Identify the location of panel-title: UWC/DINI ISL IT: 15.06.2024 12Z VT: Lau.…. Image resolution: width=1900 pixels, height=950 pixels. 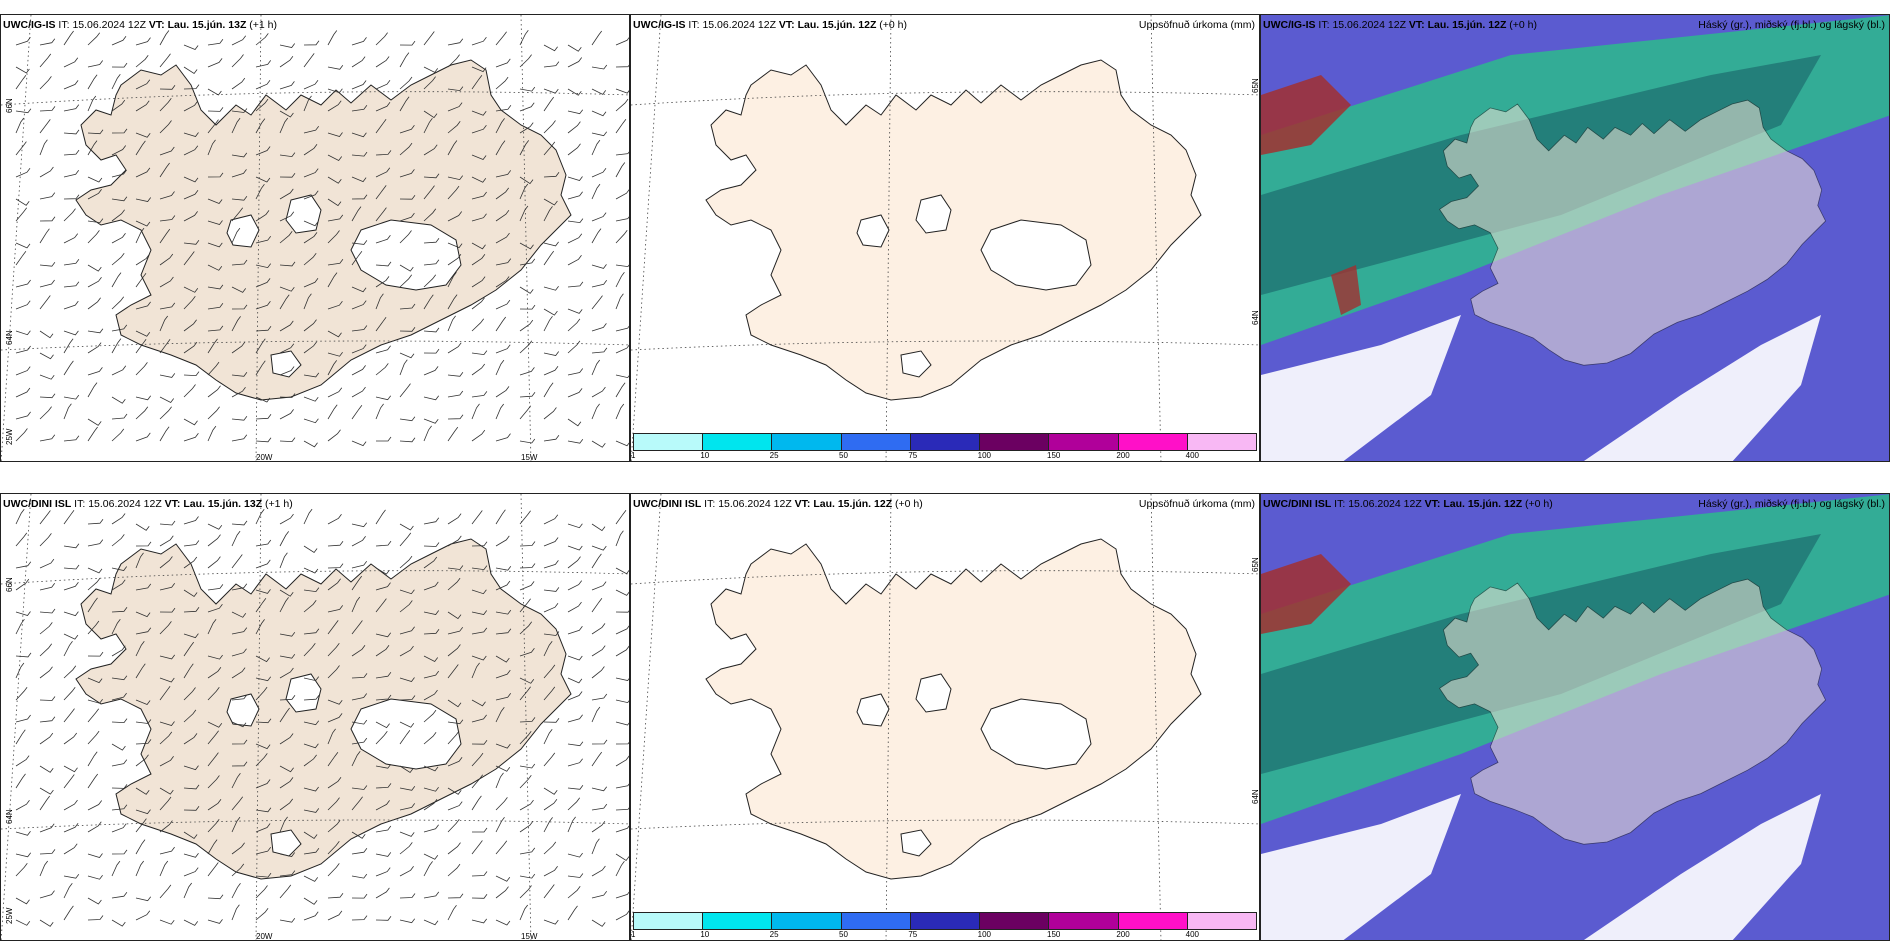
(778, 504).